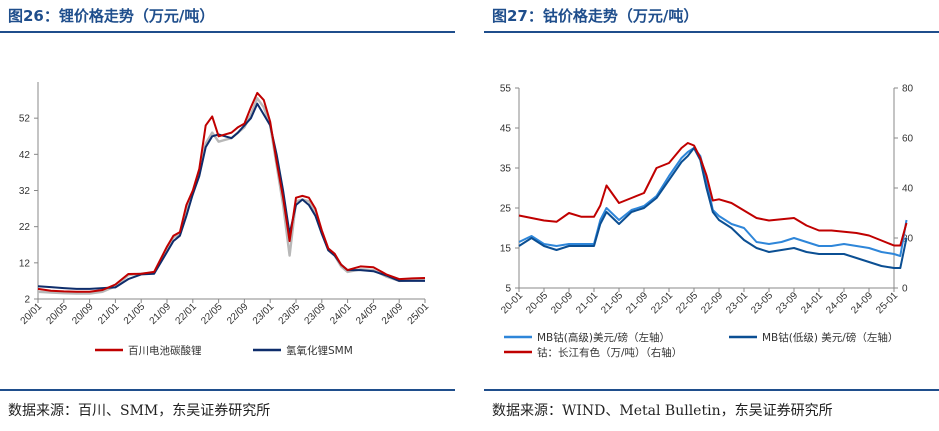 Image resolution: width=939 pixels, height=431 pixels. I want to click on x-tick-label: 20-01, so click(512, 303).